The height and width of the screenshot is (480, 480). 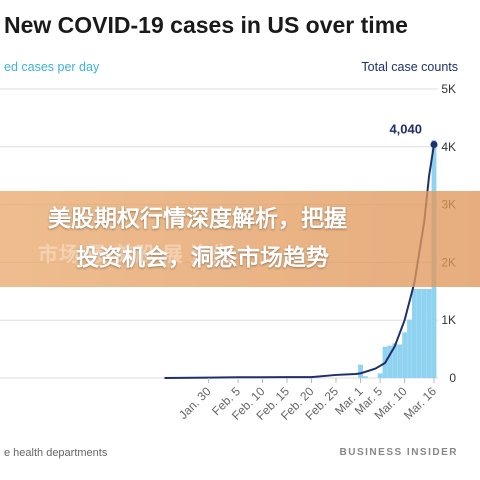 I want to click on y-tick-label: 0, so click(x=452, y=378).